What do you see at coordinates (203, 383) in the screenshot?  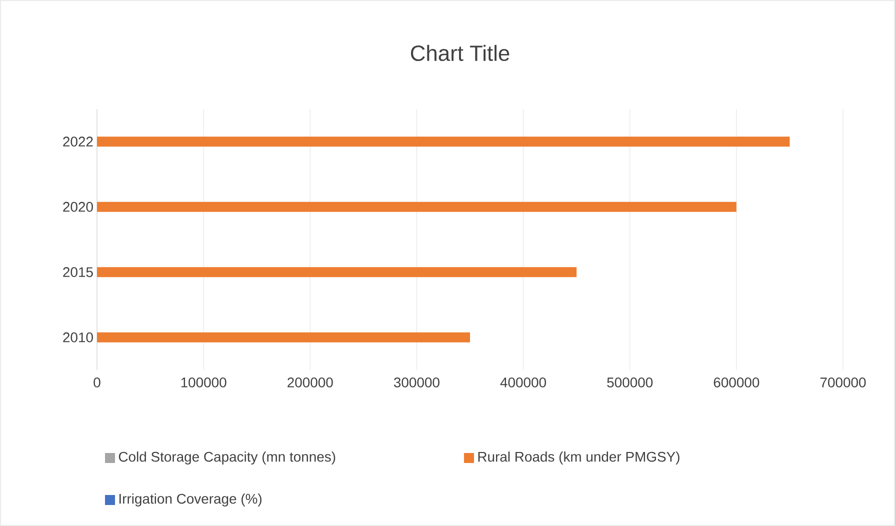 I see `x-tick-label: 100000` at bounding box center [203, 383].